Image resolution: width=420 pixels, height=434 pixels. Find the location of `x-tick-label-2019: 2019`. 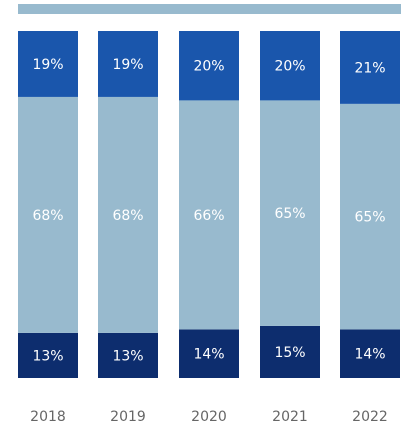

x-tick-label-2019: 2019 is located at coordinates (128, 417).